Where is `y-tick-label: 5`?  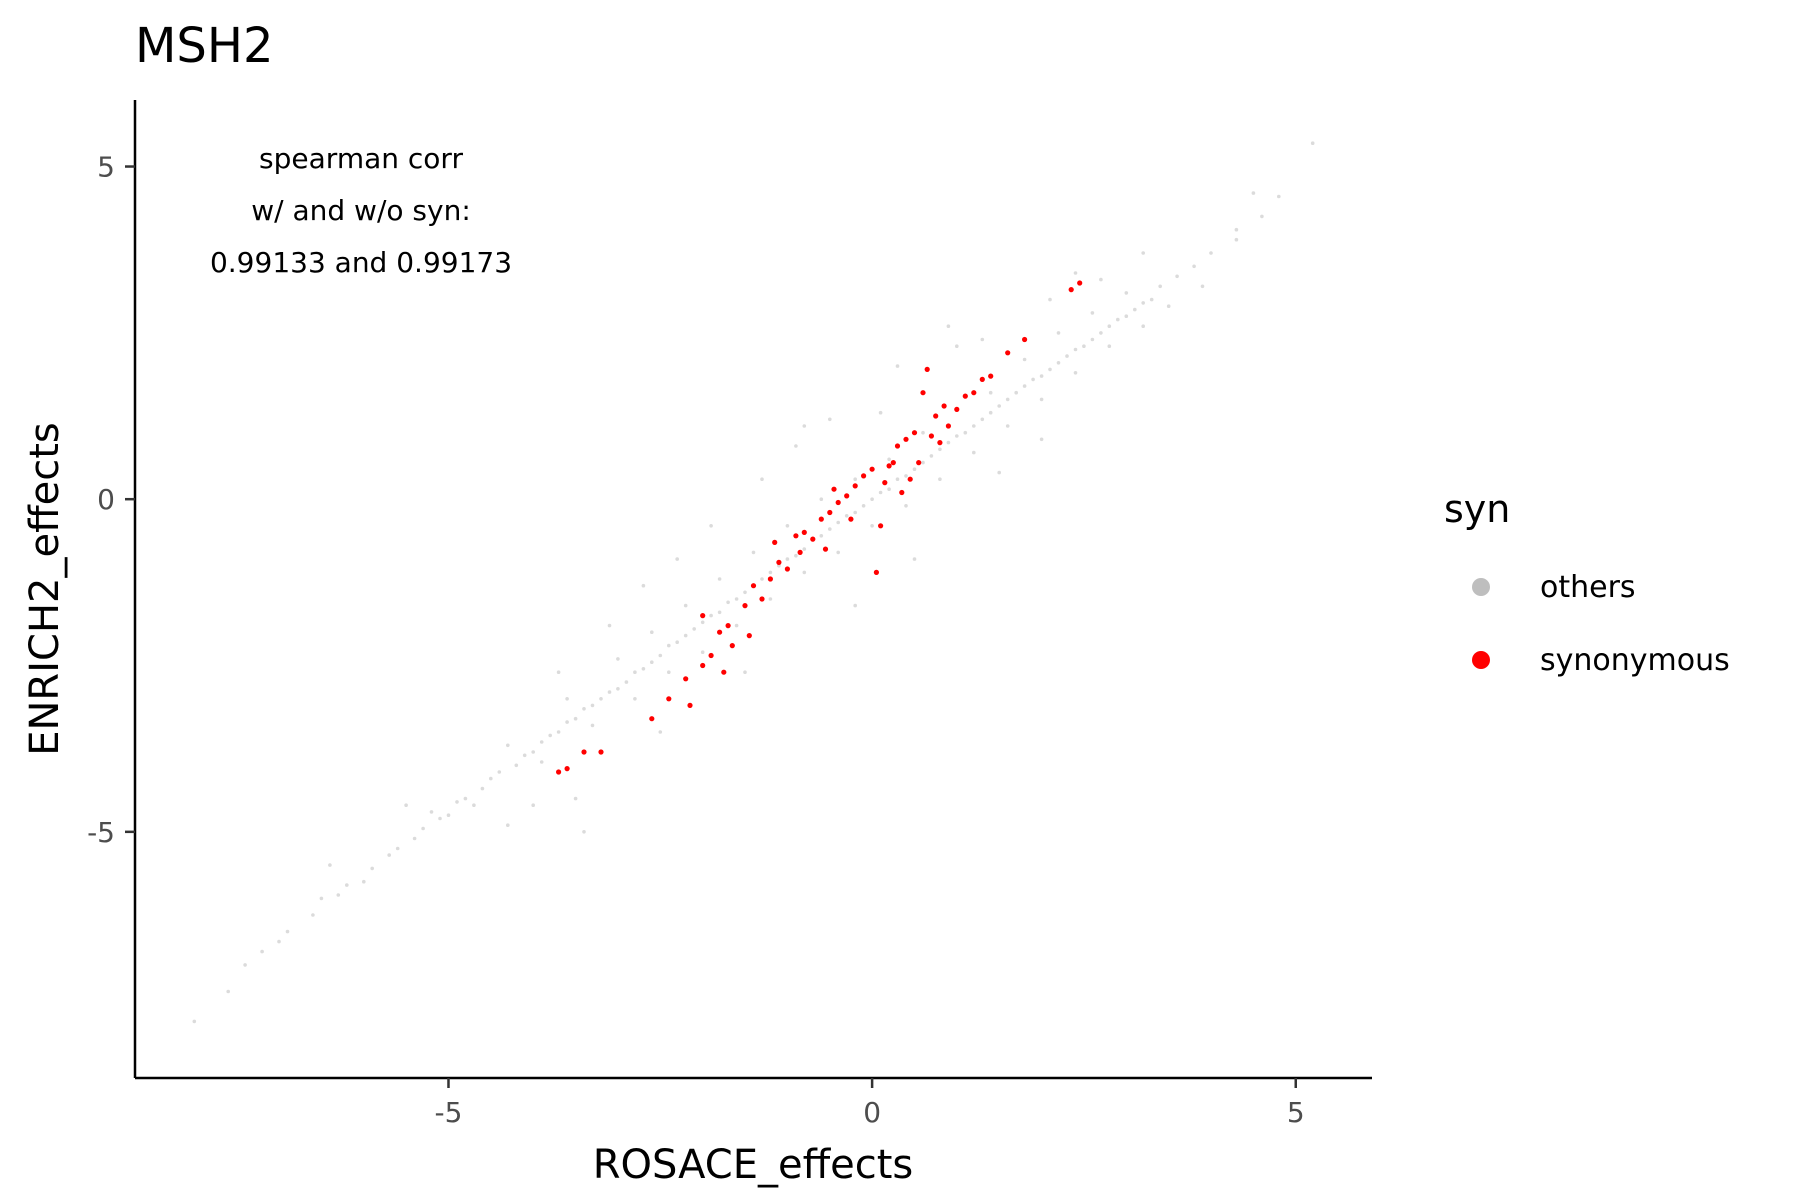 y-tick-label: 5 is located at coordinates (106, 167).